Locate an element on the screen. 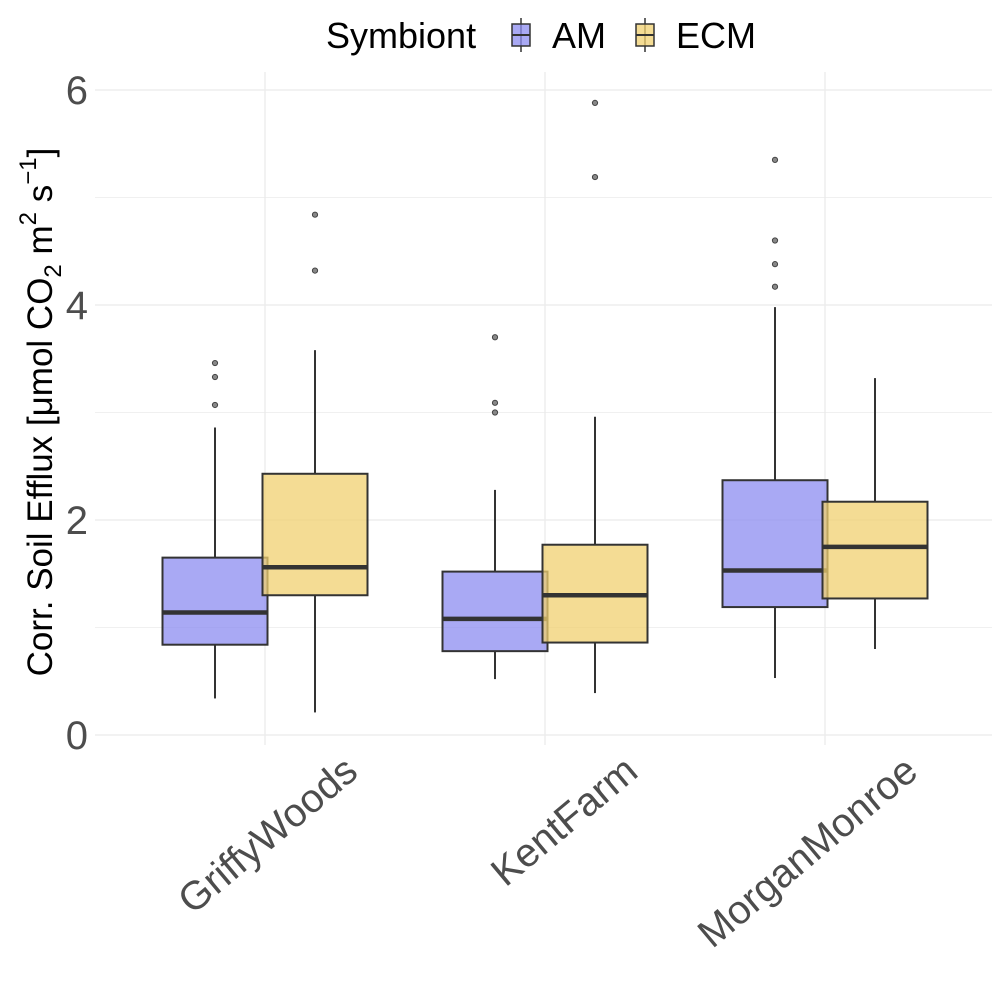  x-tick-label: GriffyWoods is located at coordinates (268, 835).